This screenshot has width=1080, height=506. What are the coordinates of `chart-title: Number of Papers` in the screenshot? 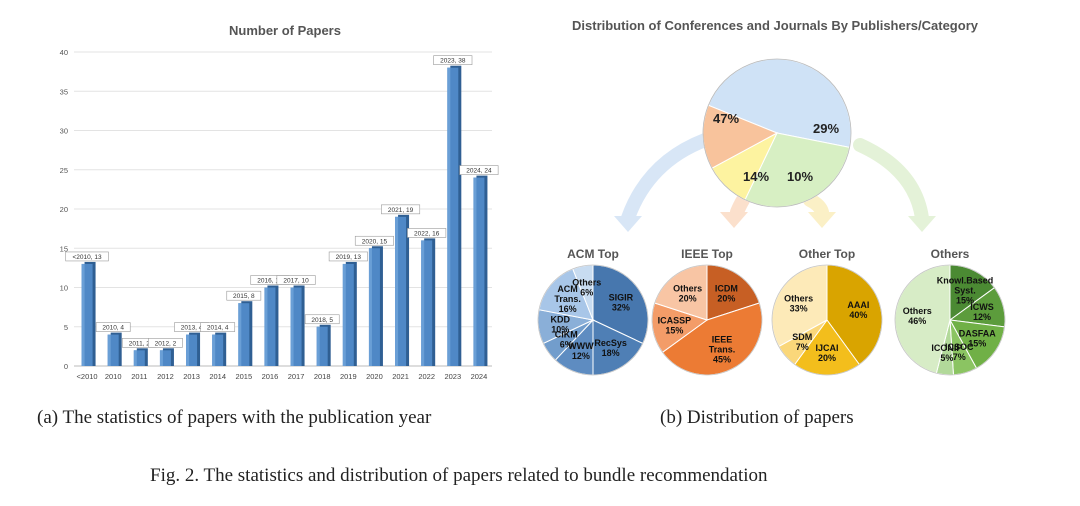 It's located at (285, 30).